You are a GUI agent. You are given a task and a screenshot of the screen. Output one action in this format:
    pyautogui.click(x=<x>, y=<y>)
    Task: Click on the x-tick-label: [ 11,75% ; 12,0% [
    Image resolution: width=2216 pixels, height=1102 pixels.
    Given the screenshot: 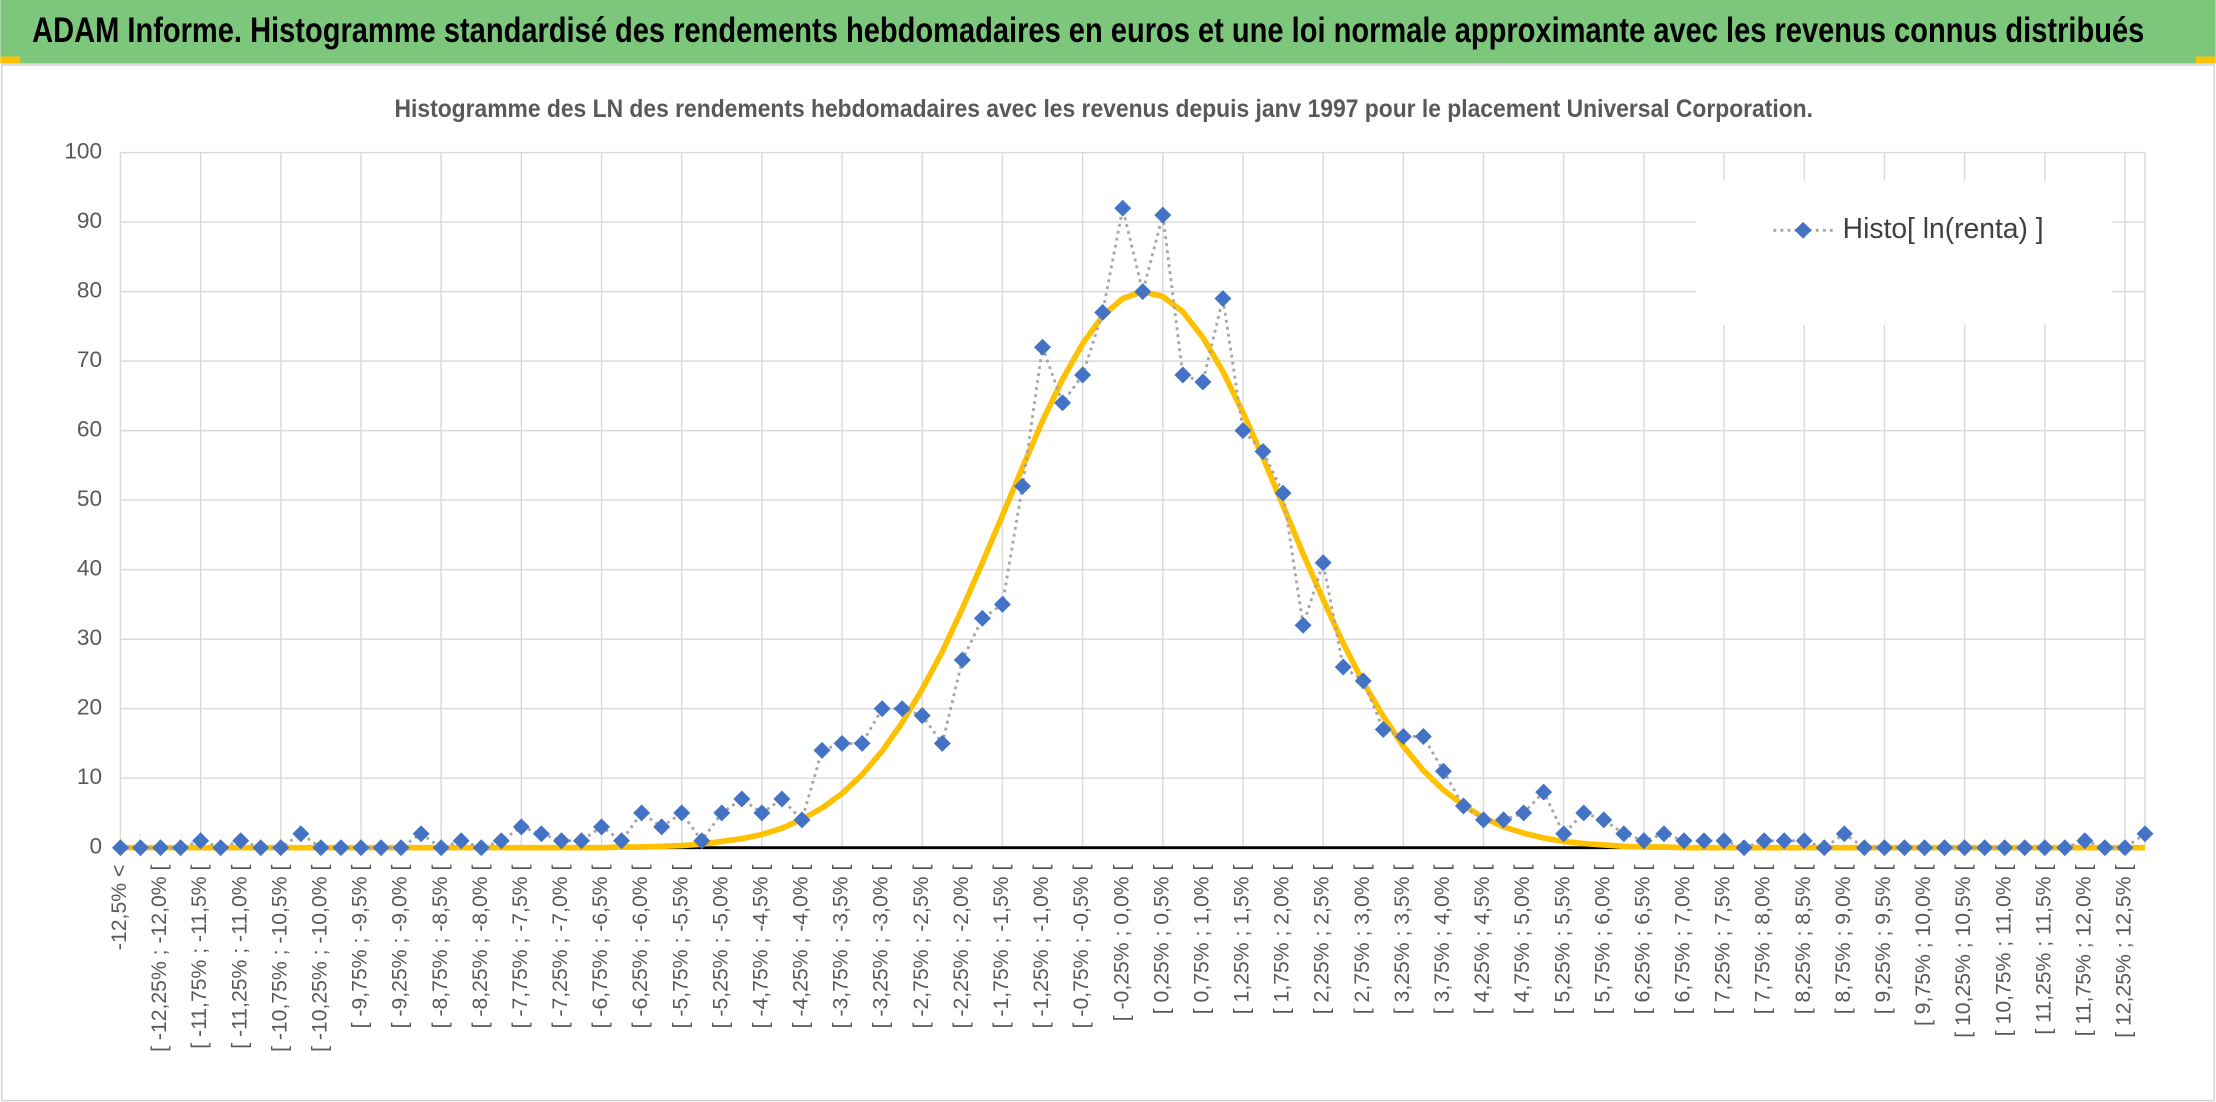 What is the action you would take?
    pyautogui.click(x=2083, y=951)
    